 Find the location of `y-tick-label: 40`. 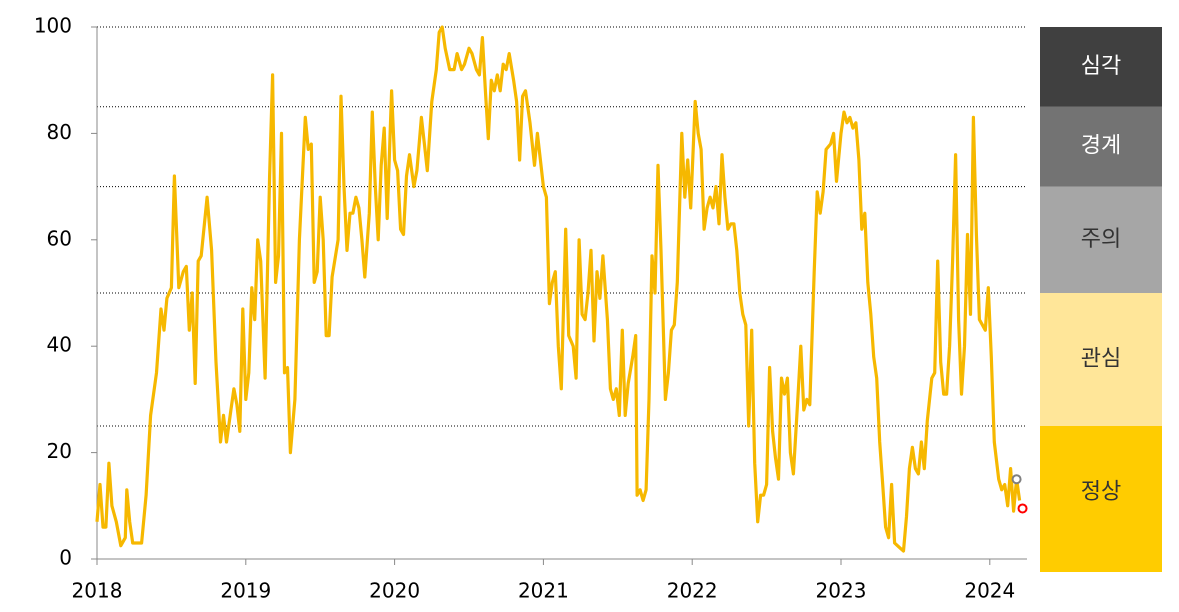

y-tick-label: 40 is located at coordinates (59, 345).